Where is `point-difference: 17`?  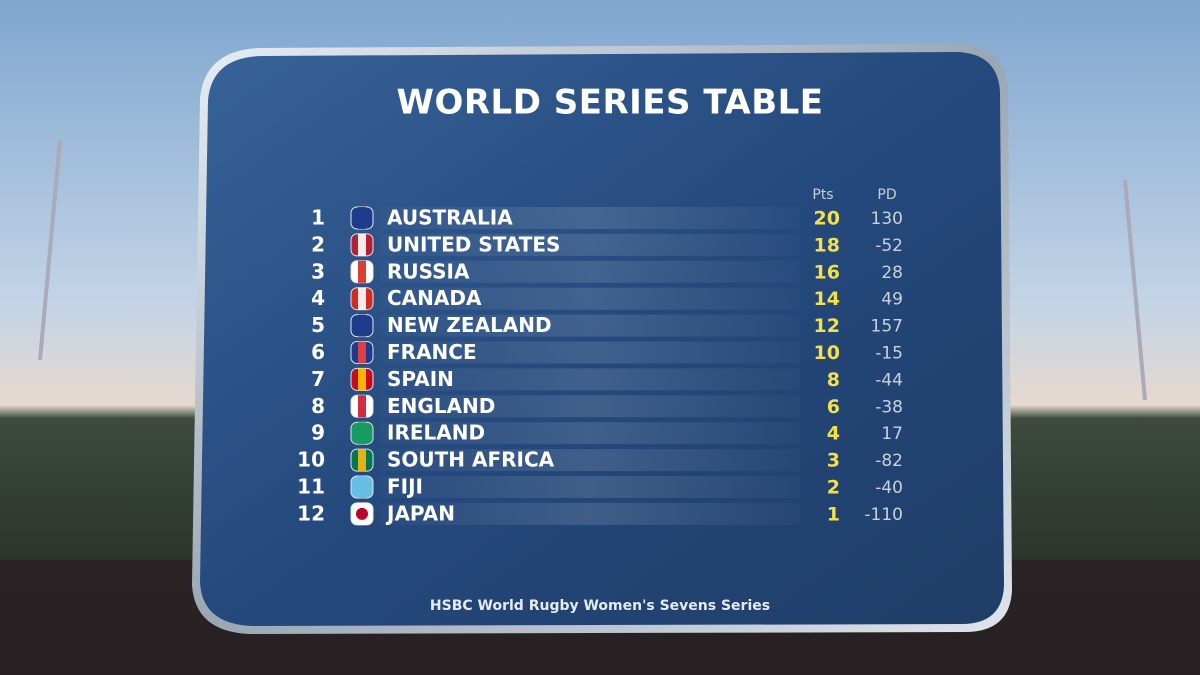 point-difference: 17 is located at coordinates (892, 434).